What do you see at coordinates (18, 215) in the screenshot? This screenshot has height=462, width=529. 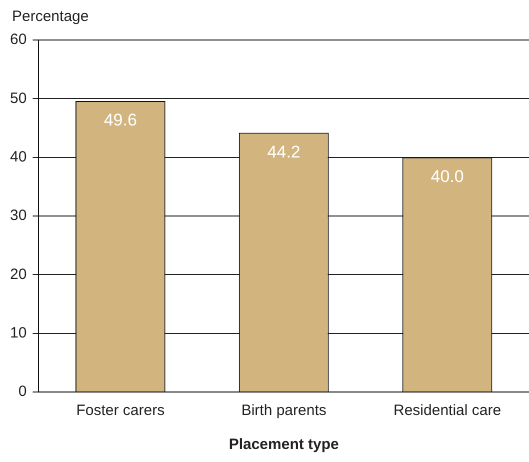 I see `y-tick-label: 30` at bounding box center [18, 215].